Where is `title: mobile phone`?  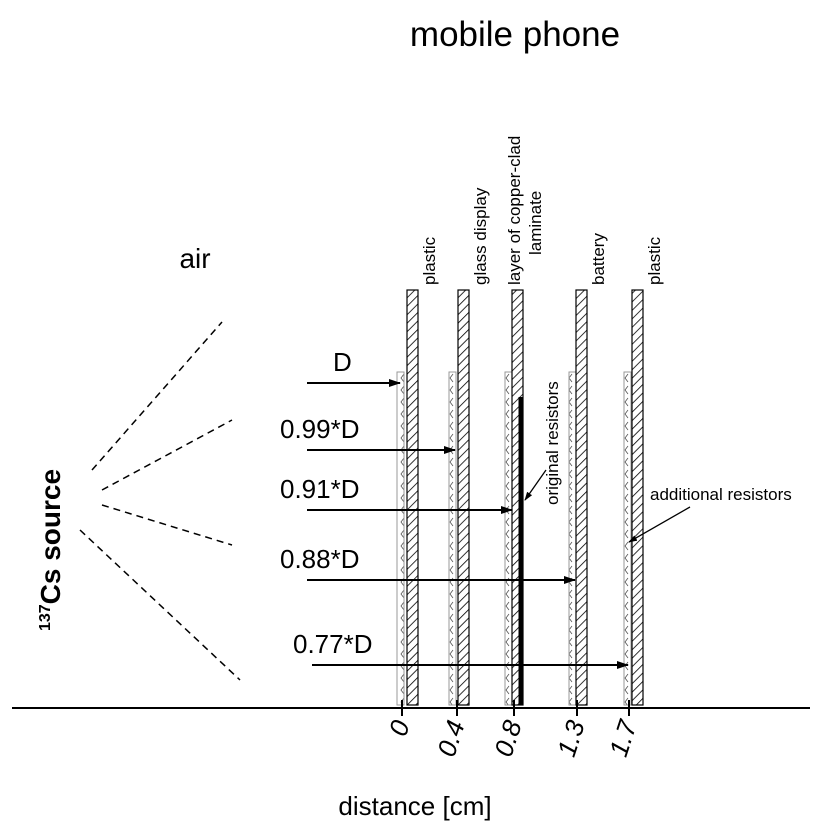
title: mobile phone is located at coordinates (515, 34).